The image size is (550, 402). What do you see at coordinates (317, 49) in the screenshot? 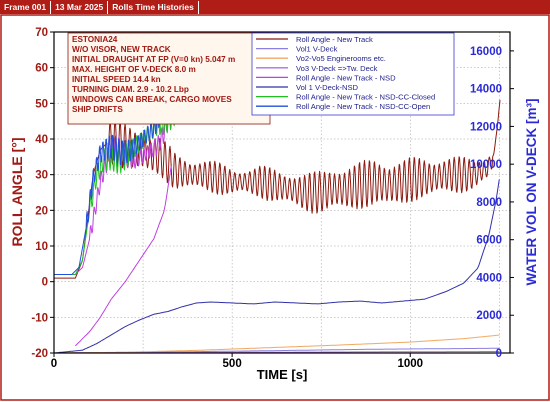
I see `legend-label: Vol1 V-Deck` at bounding box center [317, 49].